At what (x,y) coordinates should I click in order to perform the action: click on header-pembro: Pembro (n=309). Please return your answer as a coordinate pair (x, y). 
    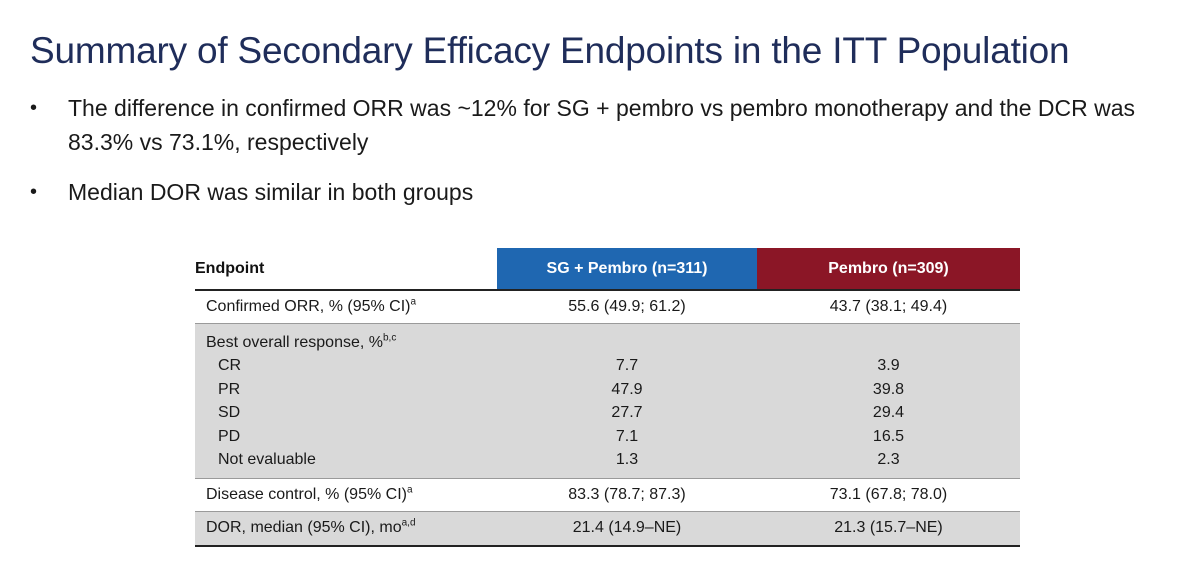
    Looking at the image, I should click on (888, 269).